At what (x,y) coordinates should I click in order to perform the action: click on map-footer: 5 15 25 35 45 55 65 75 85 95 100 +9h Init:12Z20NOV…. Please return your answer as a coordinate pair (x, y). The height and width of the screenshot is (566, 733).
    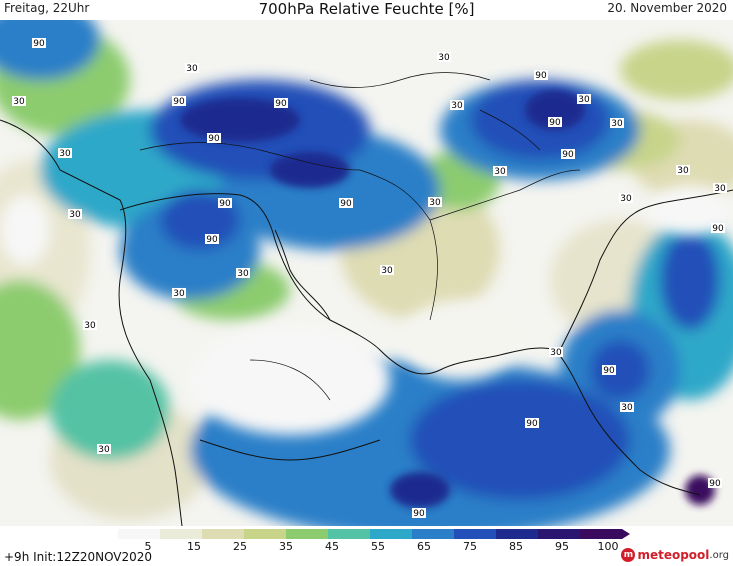
    Looking at the image, I should click on (366, 546).